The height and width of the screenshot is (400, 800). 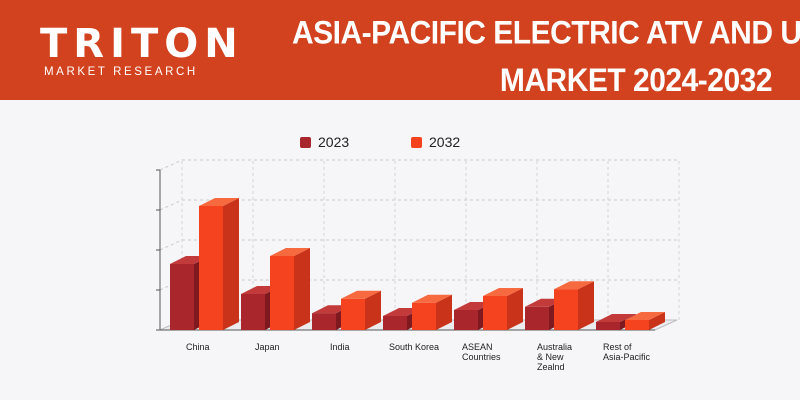 I want to click on x-tick-label: China, so click(x=198, y=347).